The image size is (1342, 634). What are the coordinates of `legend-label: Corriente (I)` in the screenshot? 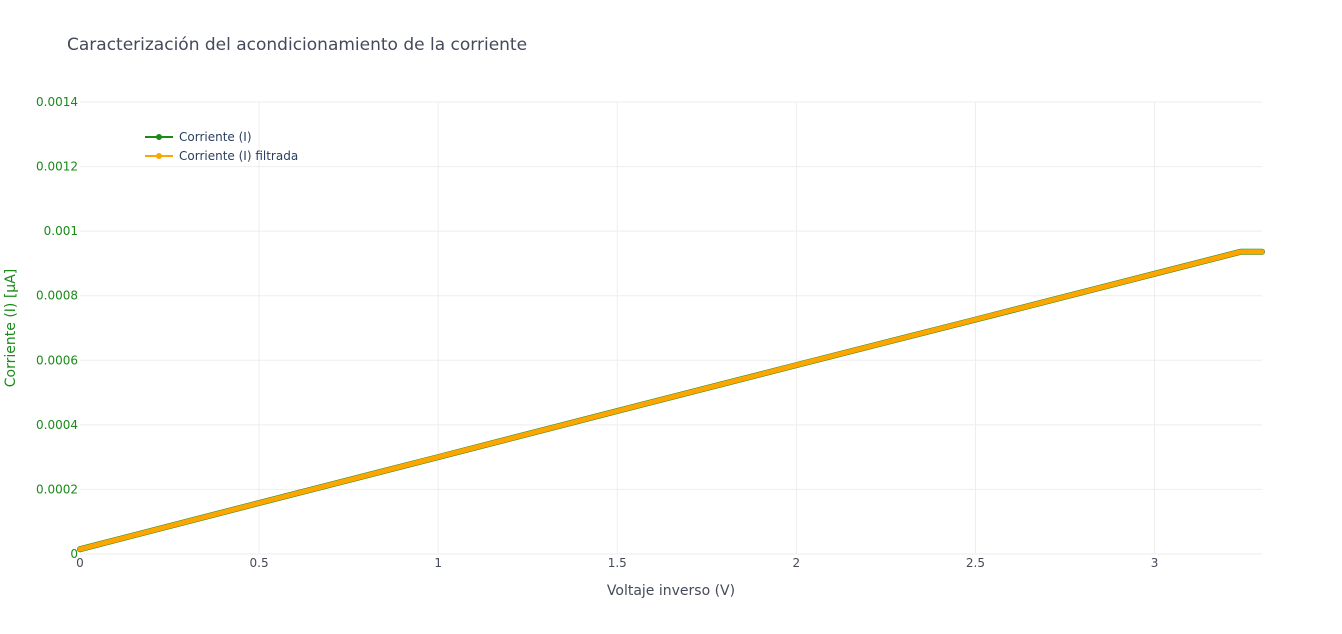 It's located at (215, 137).